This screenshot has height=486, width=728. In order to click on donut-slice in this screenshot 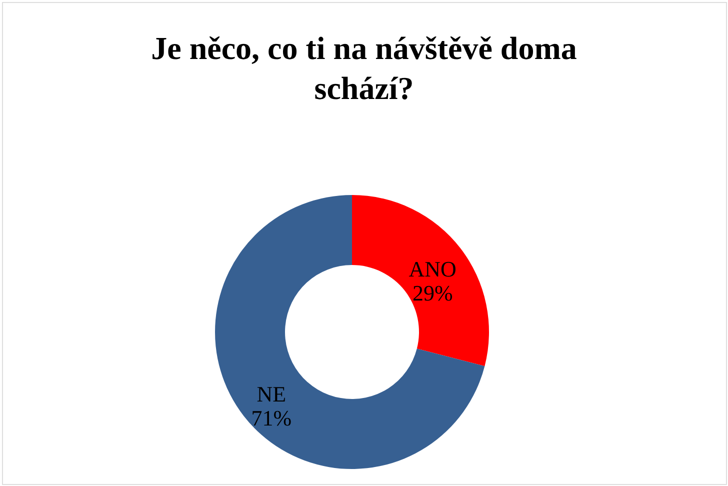, I will do `click(420, 280)`.